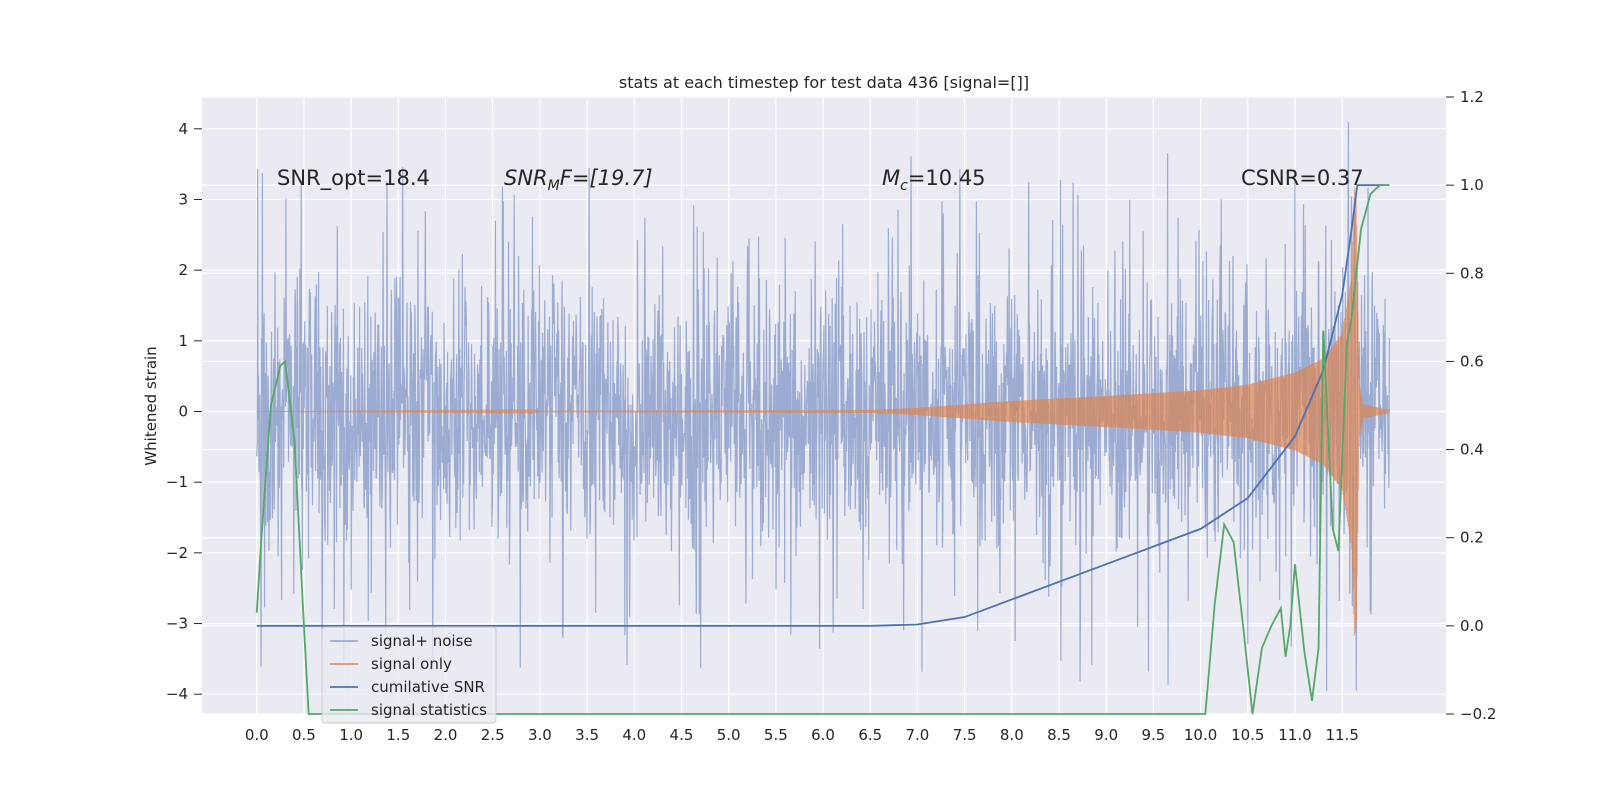  Describe the element at coordinates (411, 664) in the screenshot. I see `legend-label-signal-only: signal only` at that location.